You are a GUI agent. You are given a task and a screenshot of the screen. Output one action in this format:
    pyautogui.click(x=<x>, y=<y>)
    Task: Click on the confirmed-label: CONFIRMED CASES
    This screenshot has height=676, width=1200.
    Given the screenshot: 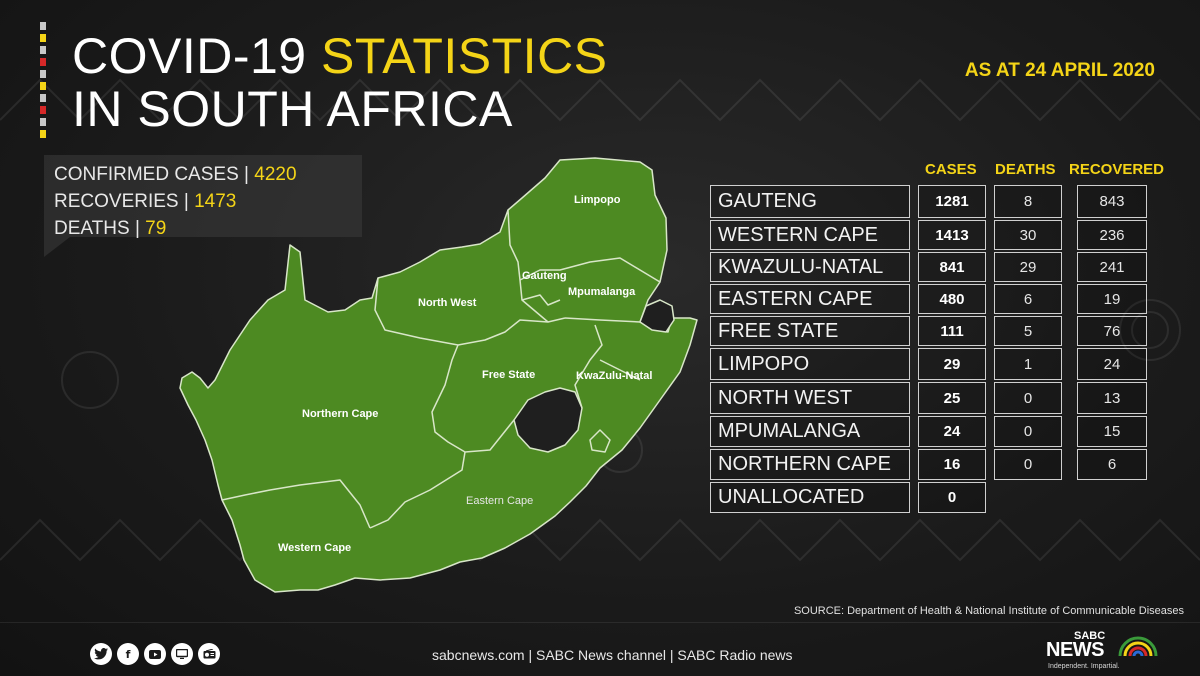 What is the action you would take?
    pyautogui.click(x=146, y=174)
    